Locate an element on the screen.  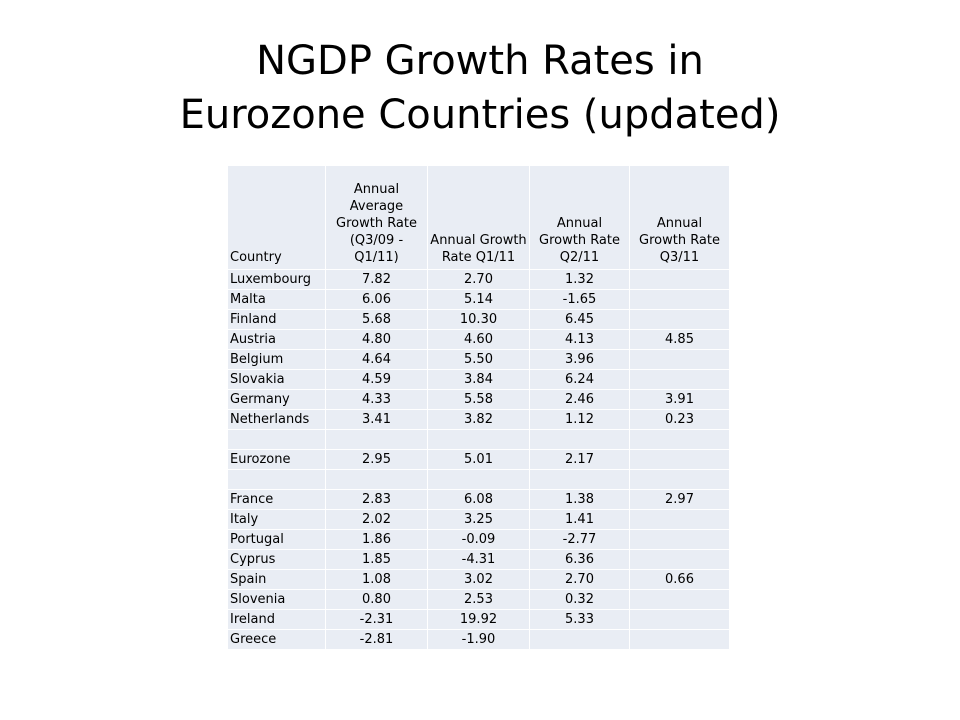
cell-average-growth: 4.64 is located at coordinates (376, 359).